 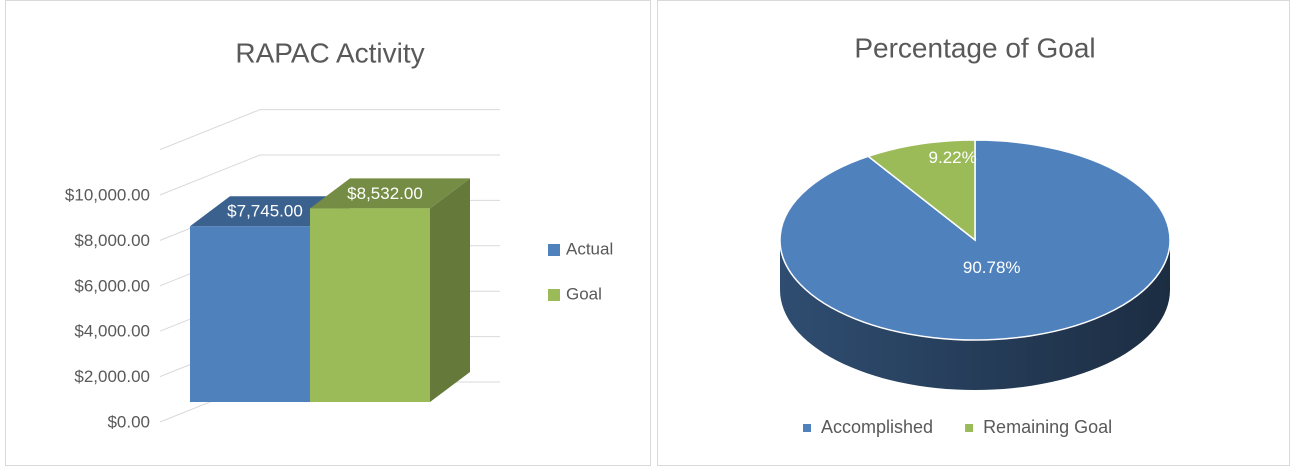 What do you see at coordinates (107, 194) in the screenshot?
I see `y-tick-label: $10,000.00` at bounding box center [107, 194].